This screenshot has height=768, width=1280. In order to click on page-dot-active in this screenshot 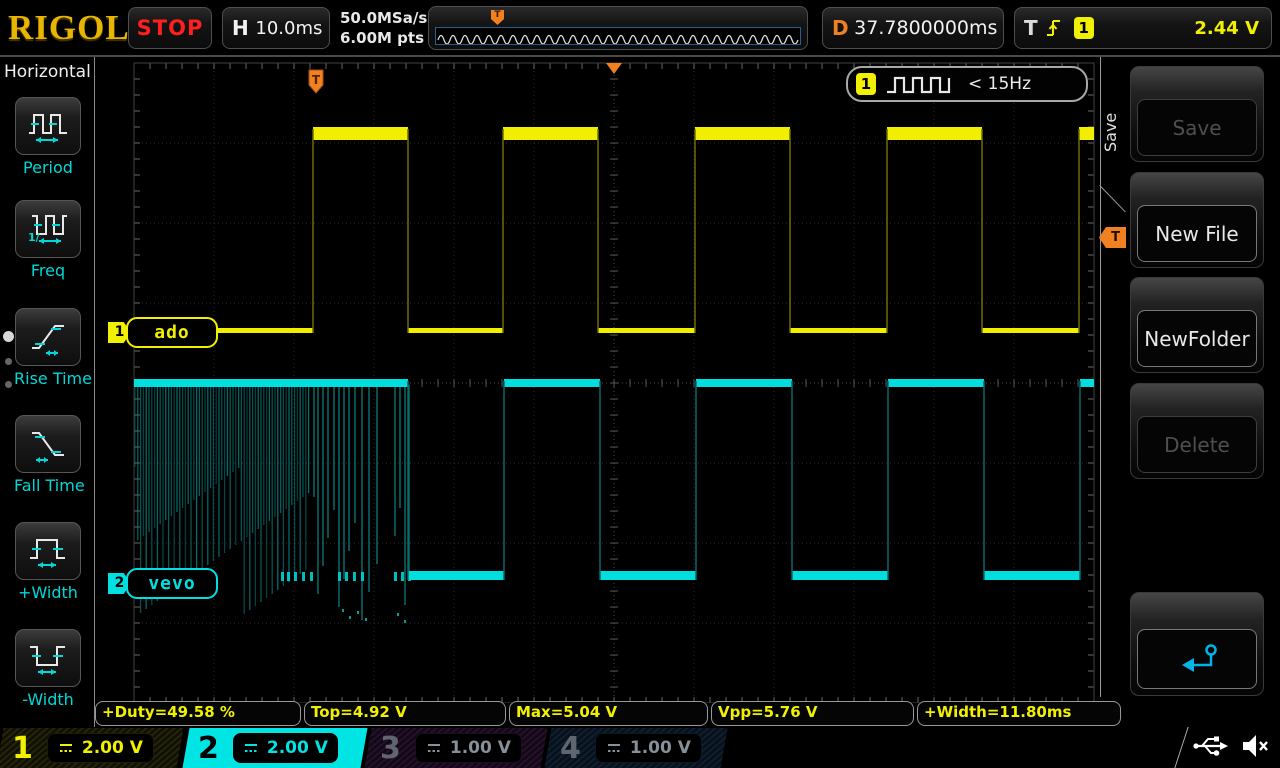, I will do `click(8, 336)`.